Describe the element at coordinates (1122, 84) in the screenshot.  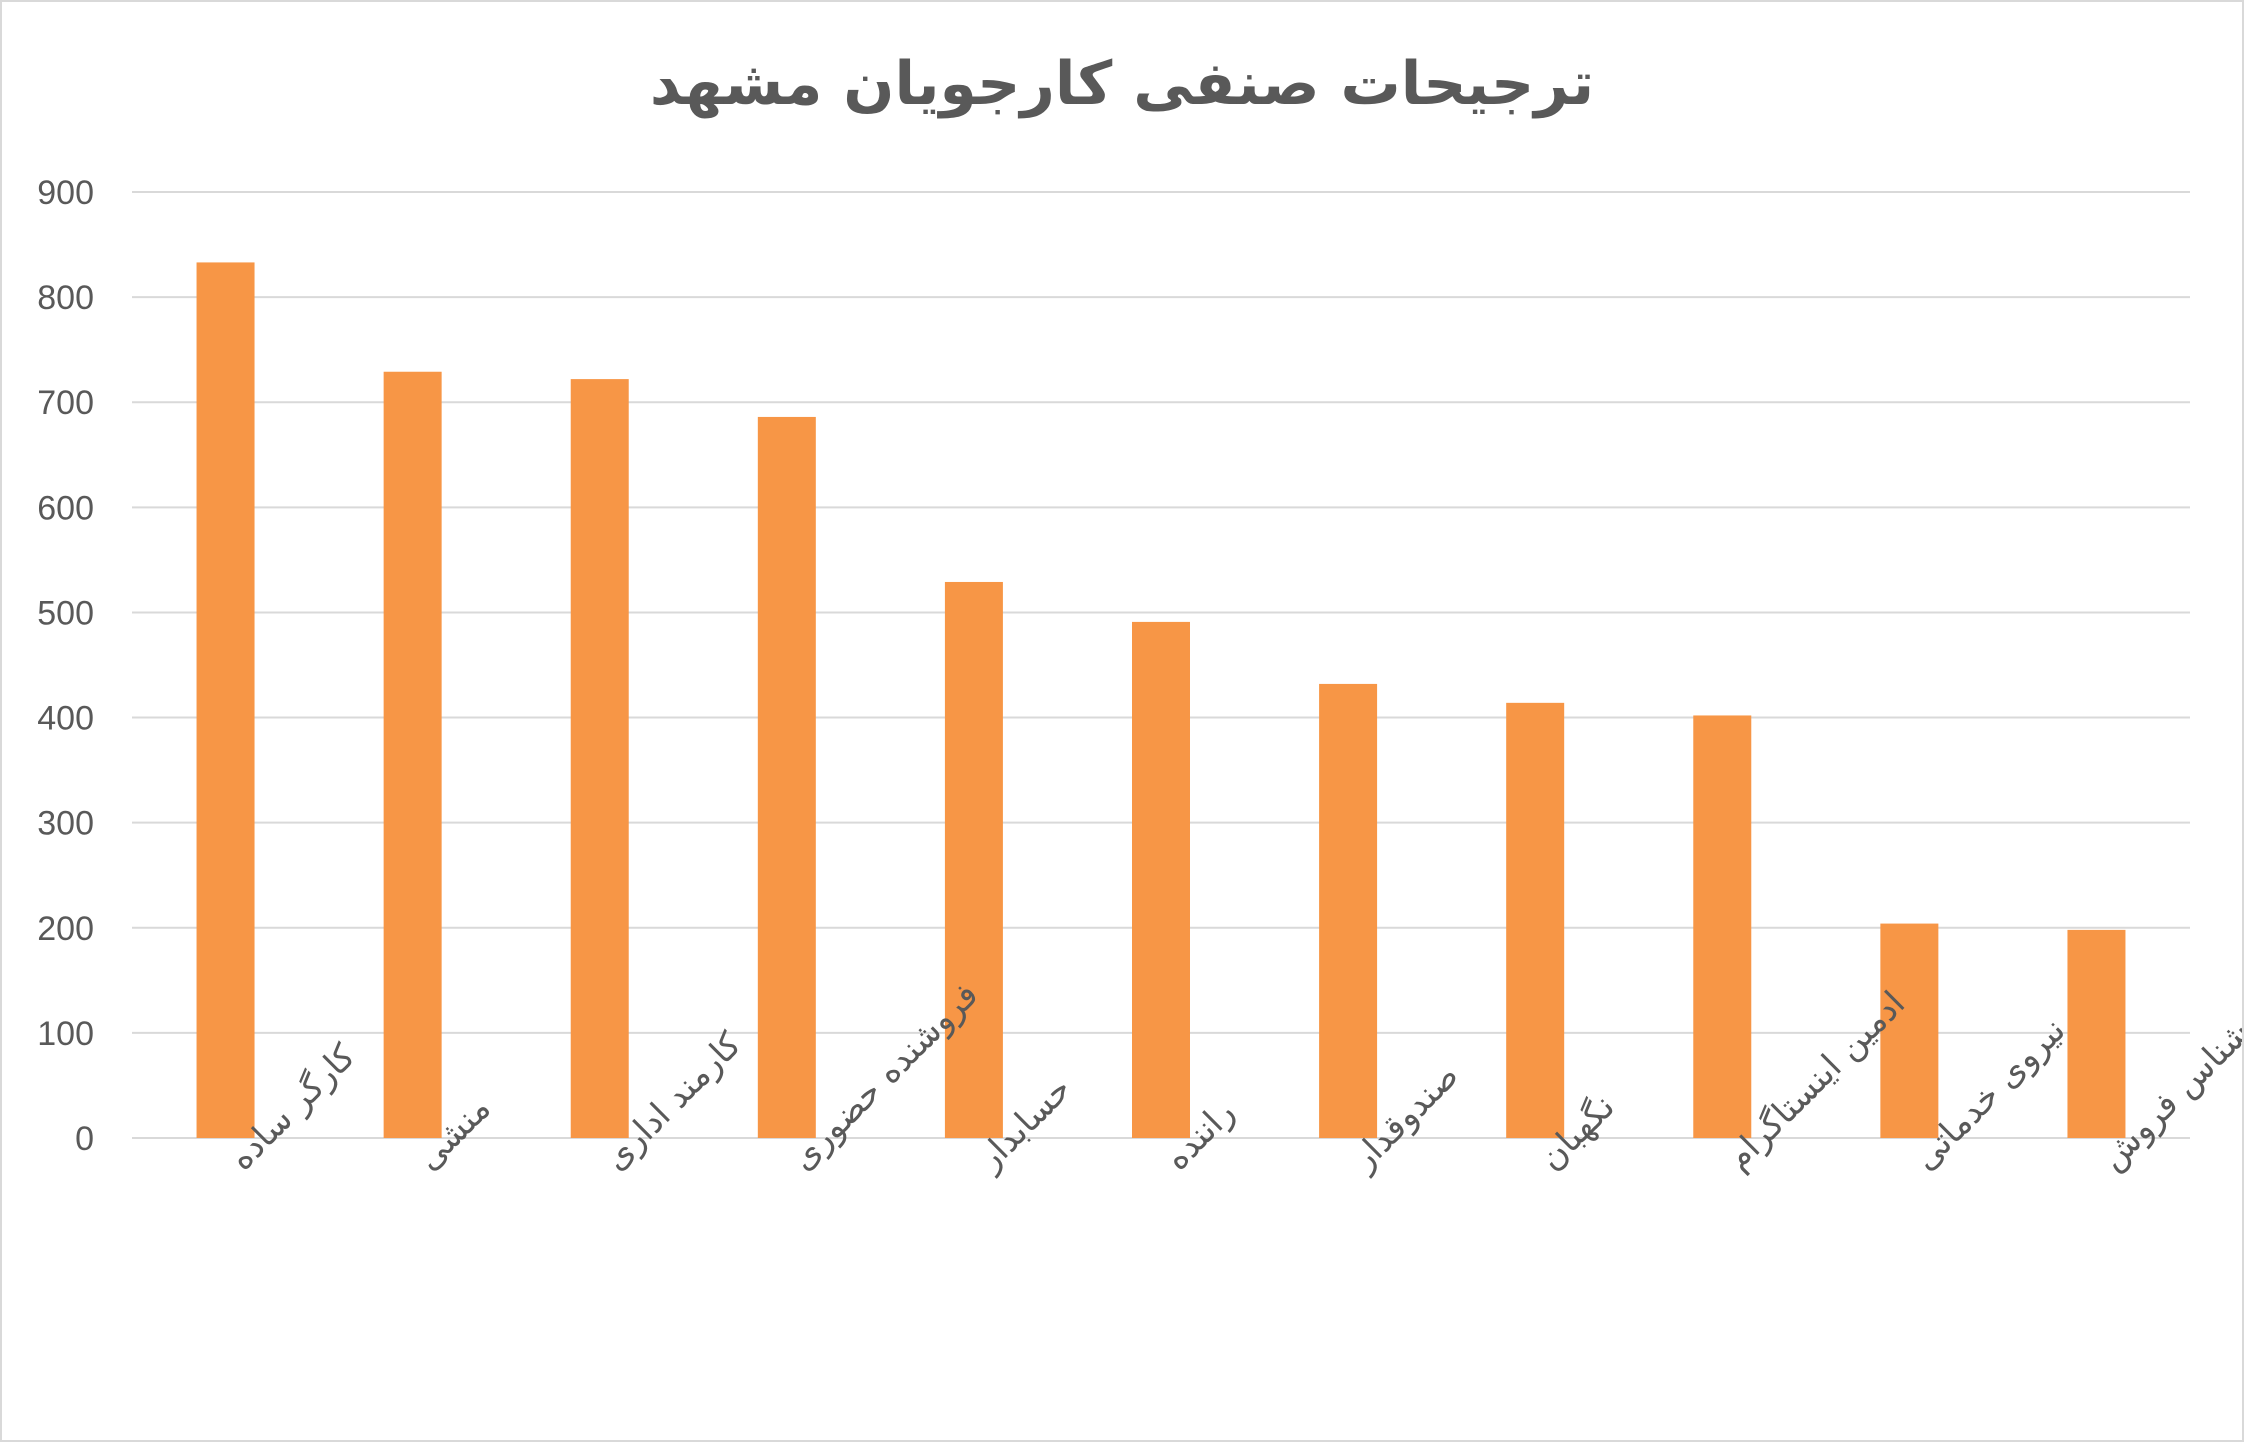
I see `chart-title: ترجیحات صنفی کارجویان مشهد` at that location.